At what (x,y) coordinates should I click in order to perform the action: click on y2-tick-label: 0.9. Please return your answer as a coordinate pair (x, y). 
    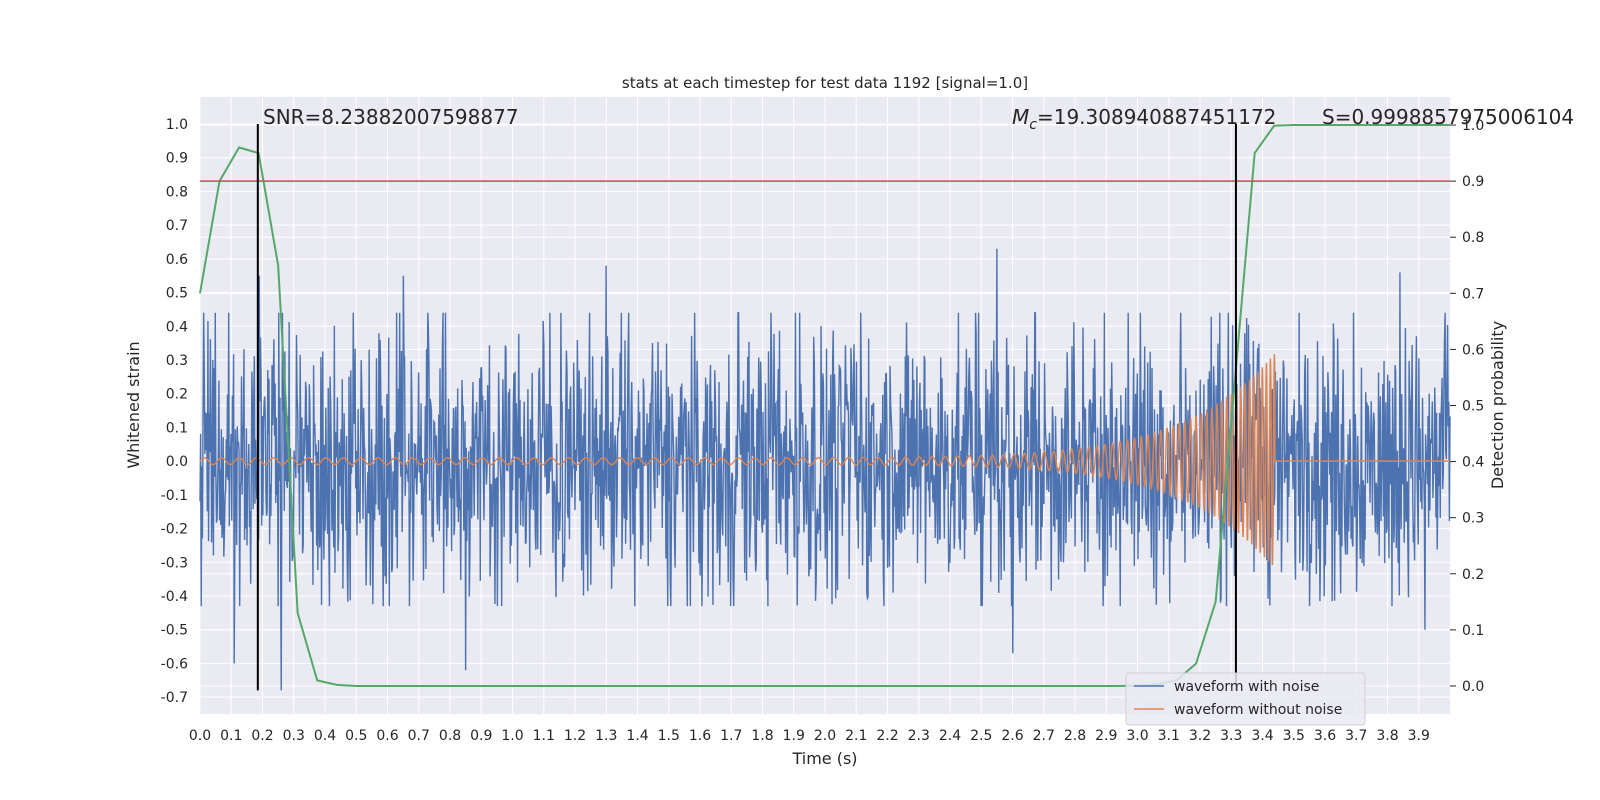
    Looking at the image, I should click on (1473, 182).